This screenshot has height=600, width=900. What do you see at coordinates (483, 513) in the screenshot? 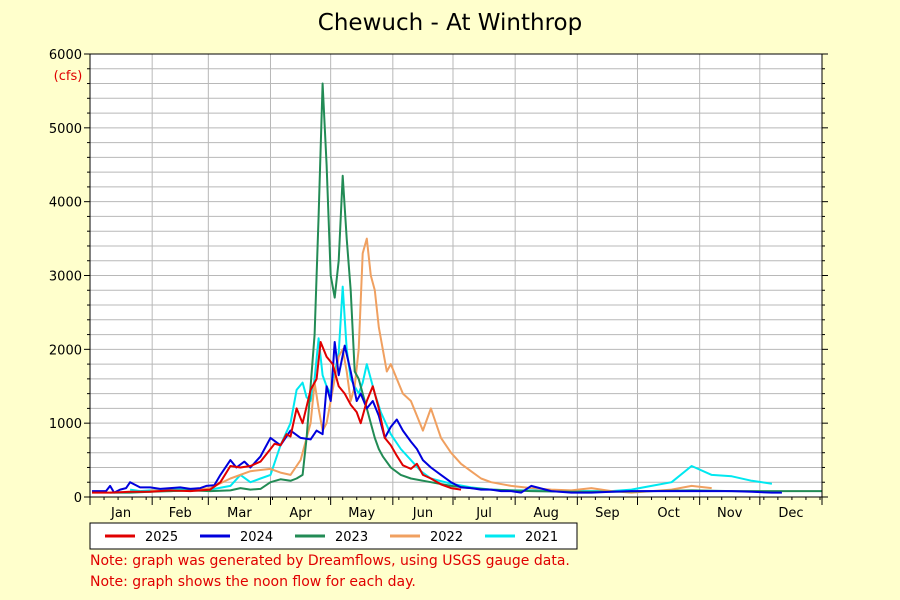
I see `x-tick-label: Jul` at bounding box center [483, 513].